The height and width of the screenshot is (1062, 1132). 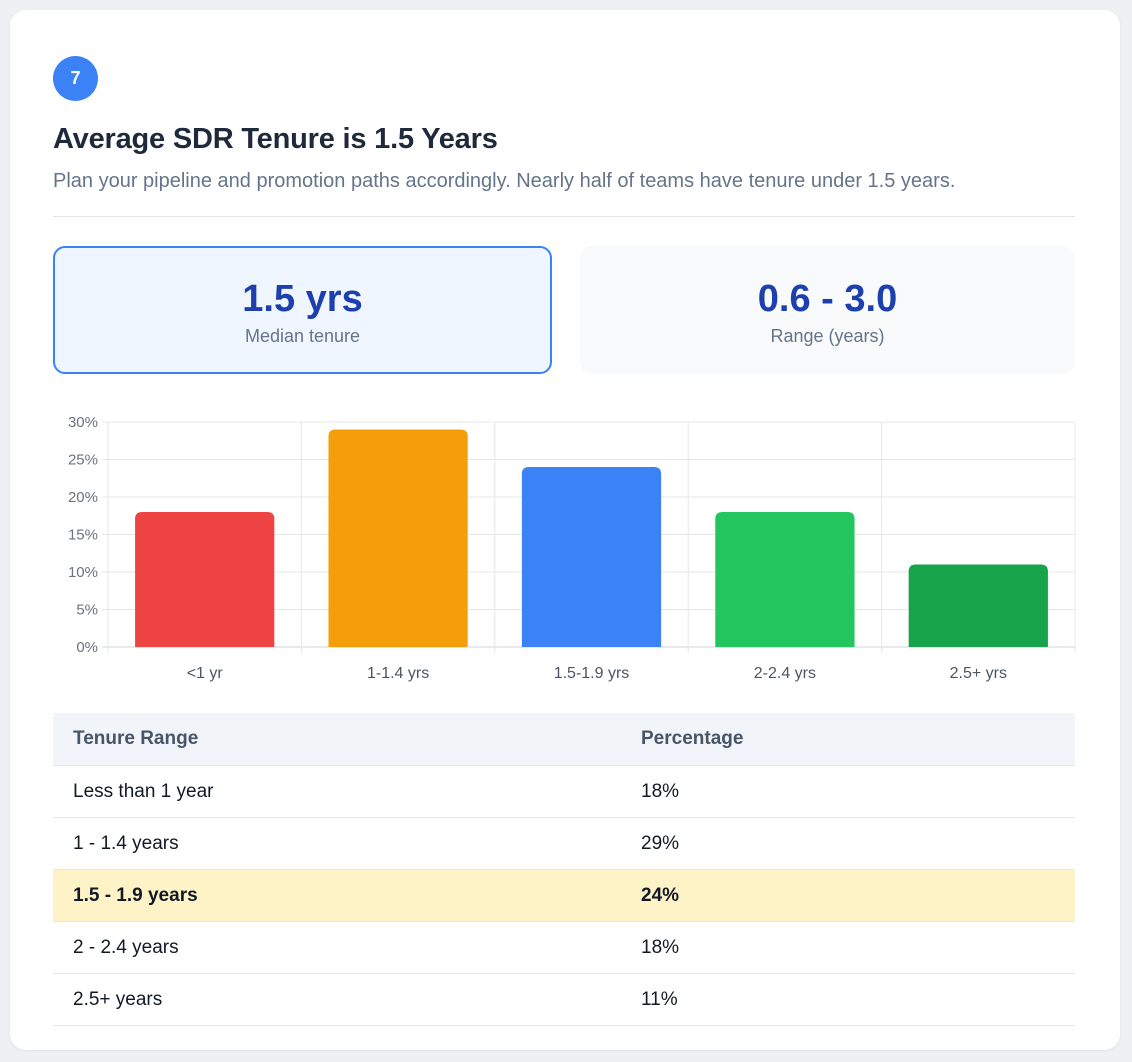 What do you see at coordinates (848, 895) in the screenshot?
I see `percentage-cell: 24%` at bounding box center [848, 895].